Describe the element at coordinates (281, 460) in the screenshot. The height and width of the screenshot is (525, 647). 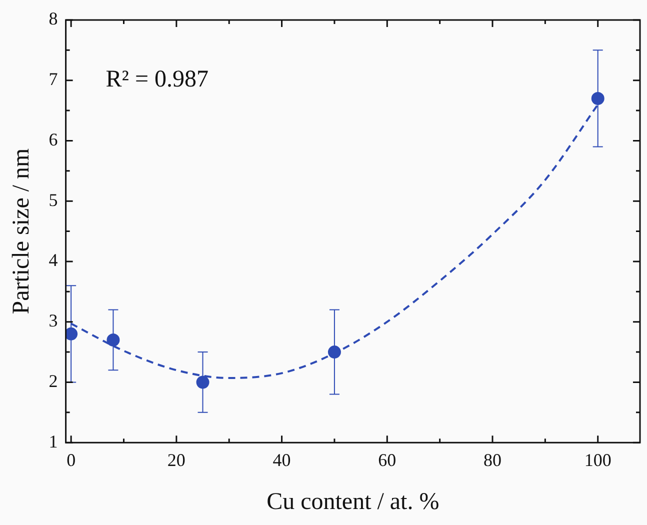
I see `x-tick-label: 40` at that location.